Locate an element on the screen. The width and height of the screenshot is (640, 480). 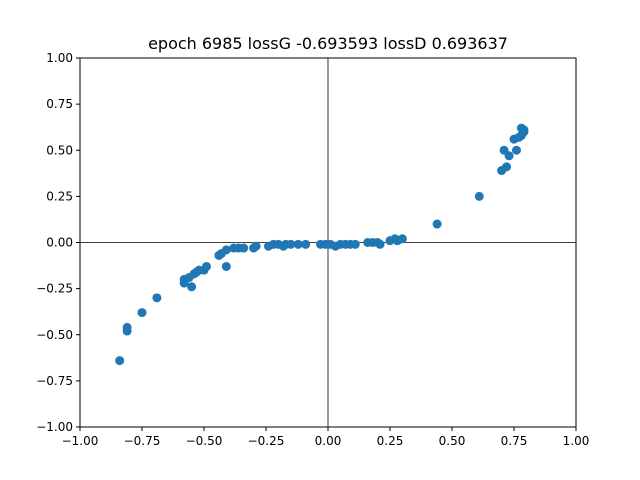
y-tick-label: −0.25 is located at coordinates (54, 289).